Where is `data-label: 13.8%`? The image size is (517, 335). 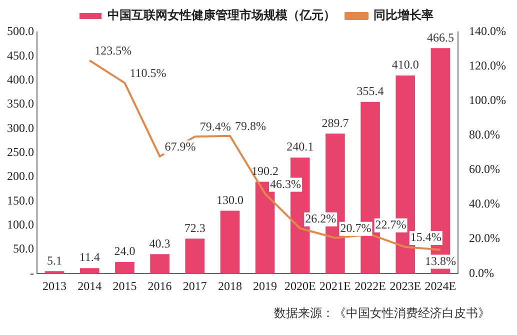 data-label: 13.8% is located at coordinates (440, 261).